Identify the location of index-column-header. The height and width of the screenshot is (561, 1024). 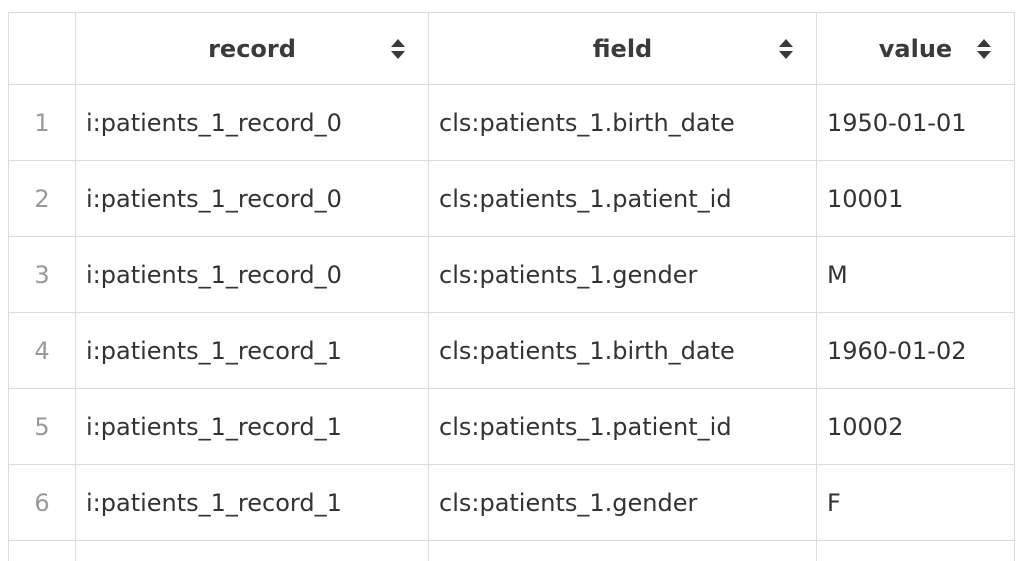
(42, 49).